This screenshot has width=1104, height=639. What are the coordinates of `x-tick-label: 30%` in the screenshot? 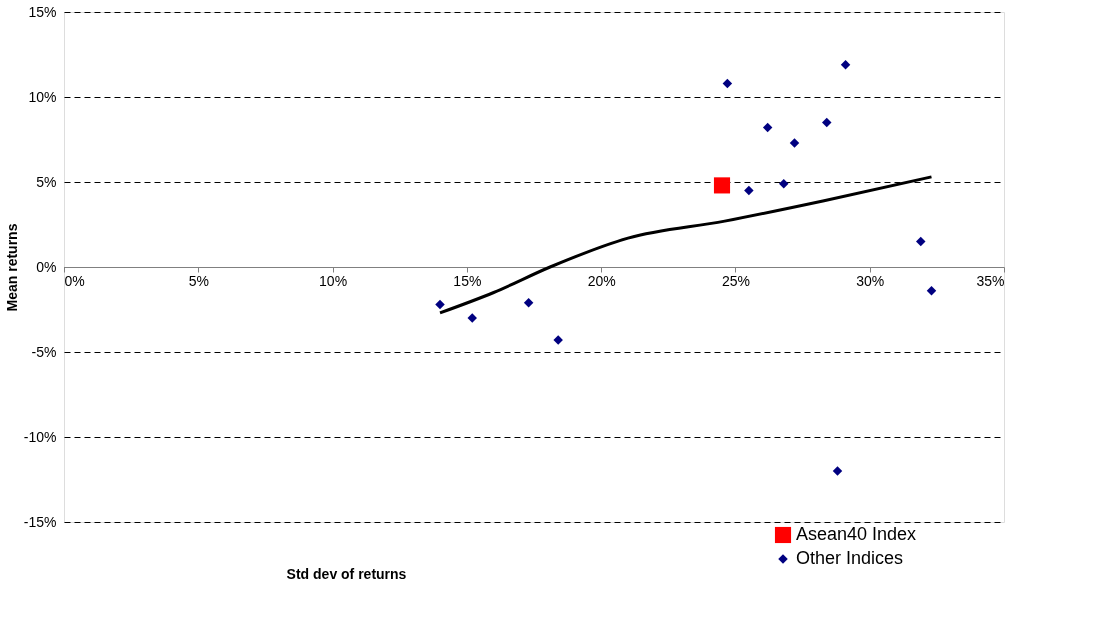 It's located at (870, 280).